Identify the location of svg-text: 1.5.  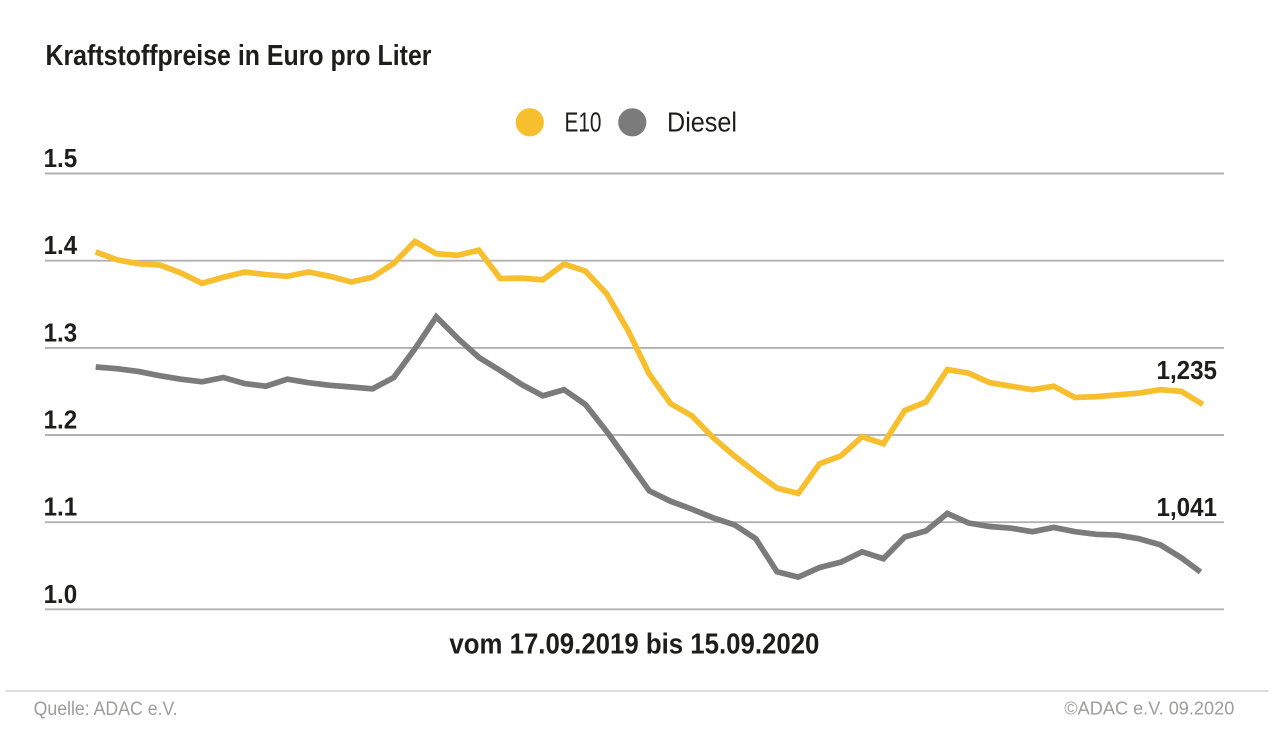
(61, 158).